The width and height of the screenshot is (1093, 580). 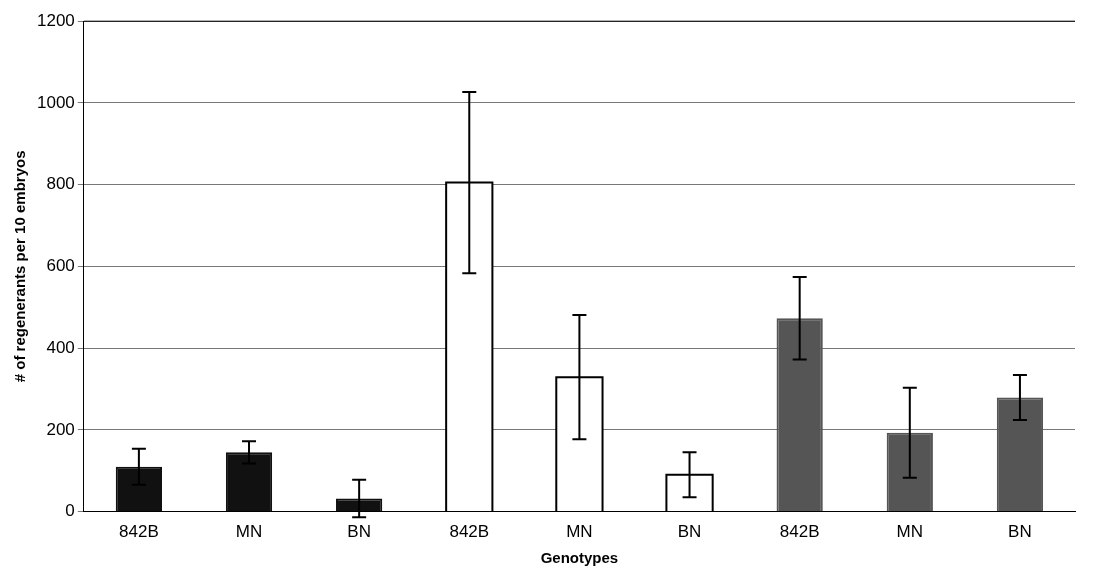 What do you see at coordinates (60, 429) in the screenshot?
I see `y-tick-label: 200` at bounding box center [60, 429].